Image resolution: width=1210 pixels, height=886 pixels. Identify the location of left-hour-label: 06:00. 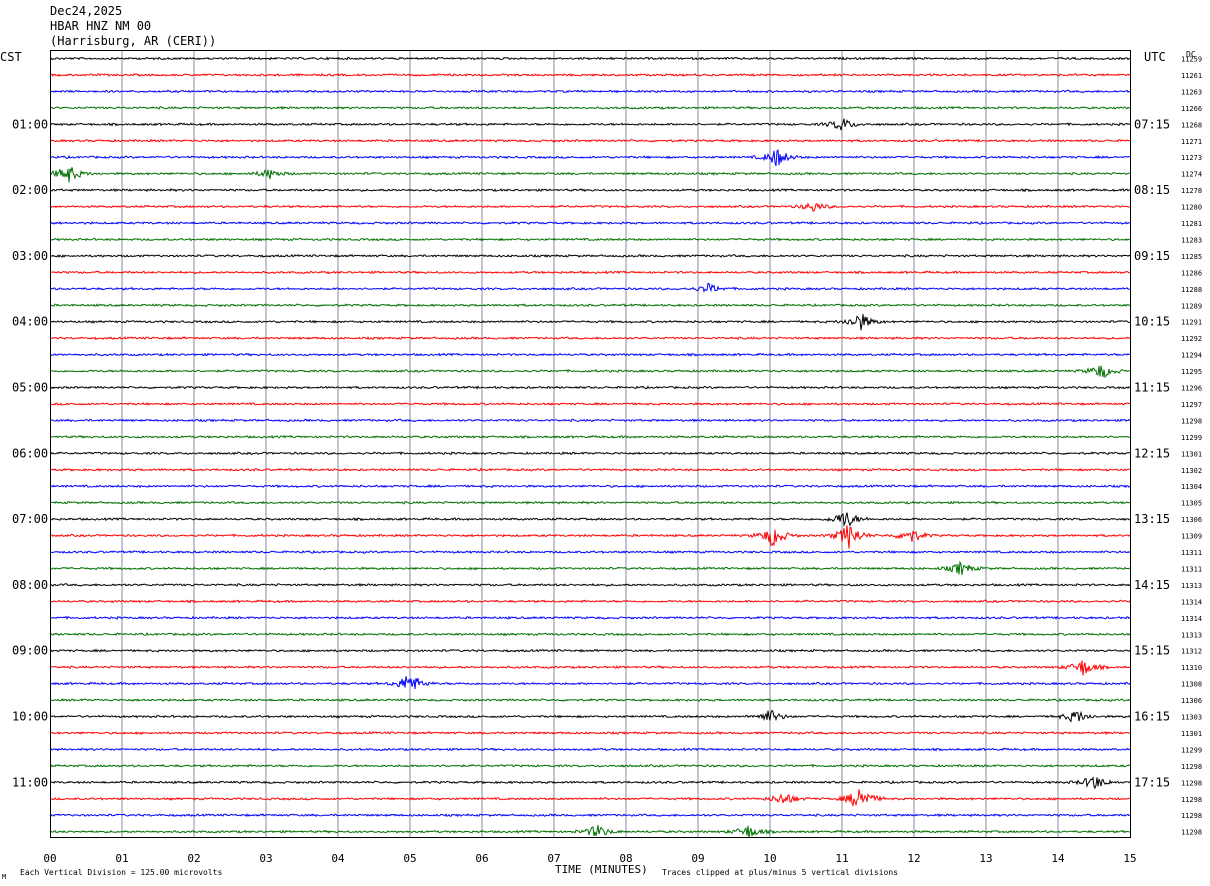
(30, 453).